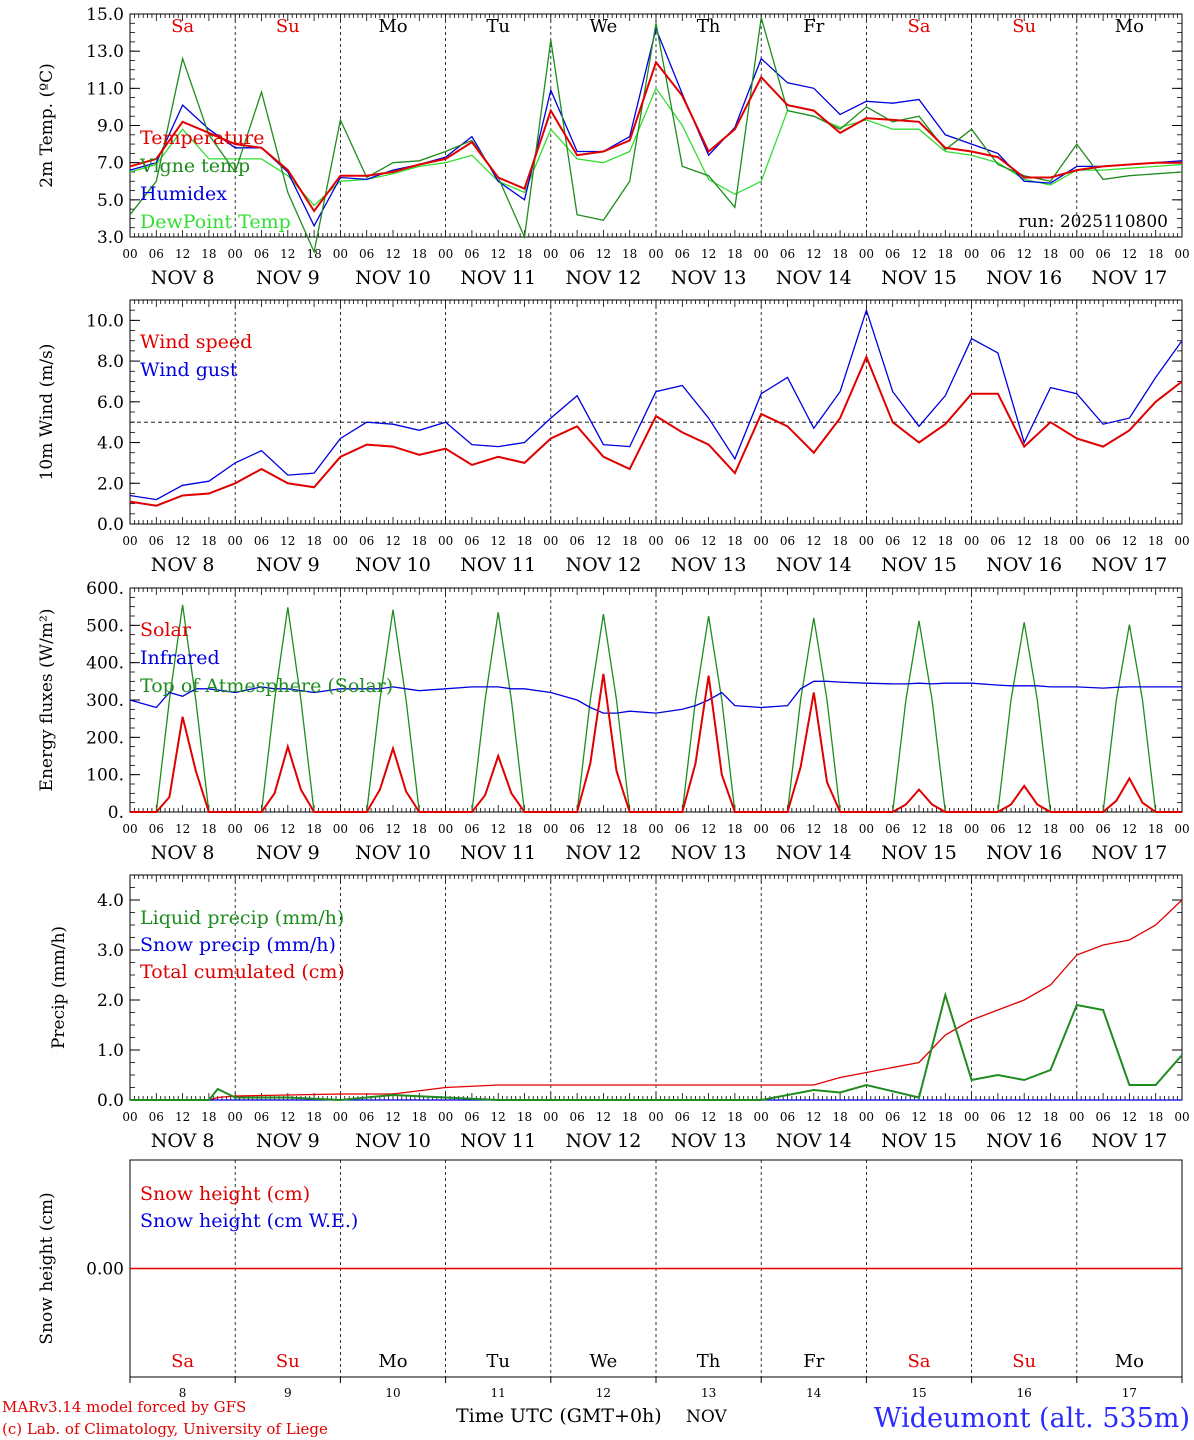  Describe the element at coordinates (656, 743) in the screenshot. I see `series-line-solar` at that location.